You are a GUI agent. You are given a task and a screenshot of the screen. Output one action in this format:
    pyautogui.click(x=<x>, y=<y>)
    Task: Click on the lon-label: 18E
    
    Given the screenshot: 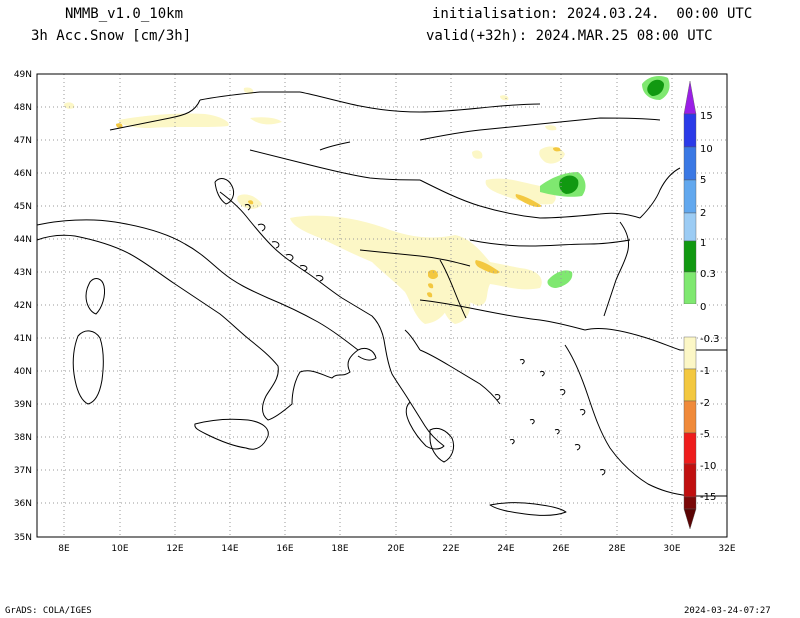 What is the action you would take?
    pyautogui.click(x=339, y=549)
    